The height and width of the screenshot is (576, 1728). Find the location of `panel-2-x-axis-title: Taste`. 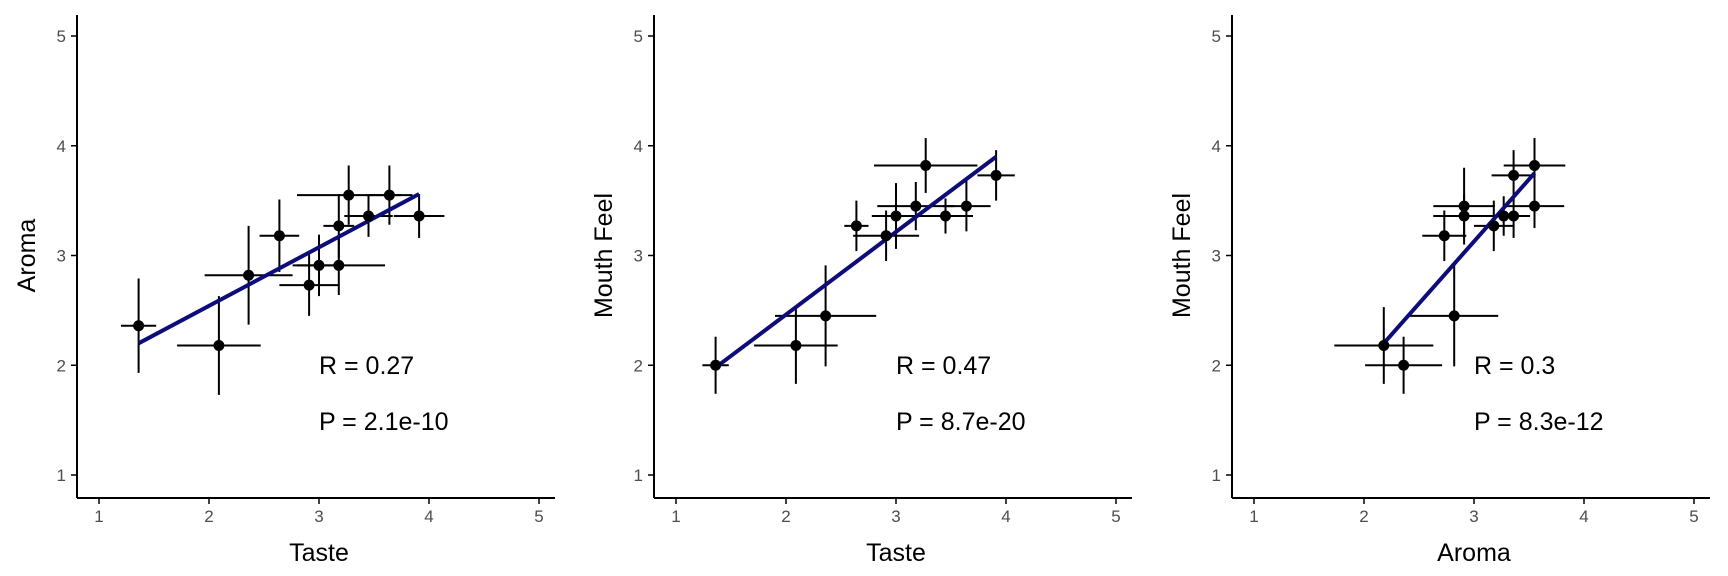

panel-2-x-axis-title: Taste is located at coordinates (896, 553).